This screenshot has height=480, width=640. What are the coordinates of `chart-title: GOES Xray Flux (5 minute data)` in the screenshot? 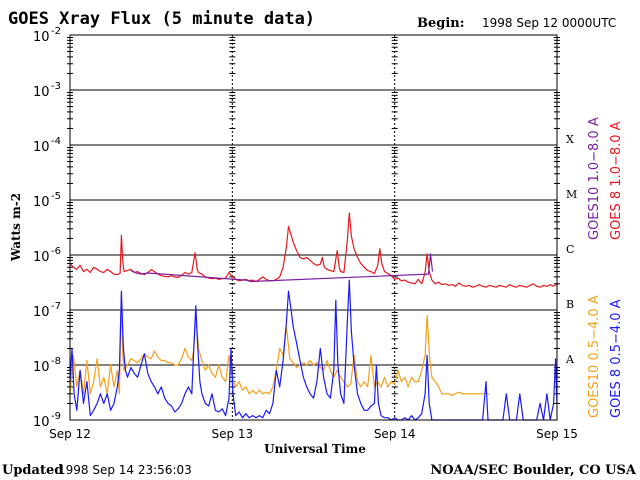 It's located at (161, 19).